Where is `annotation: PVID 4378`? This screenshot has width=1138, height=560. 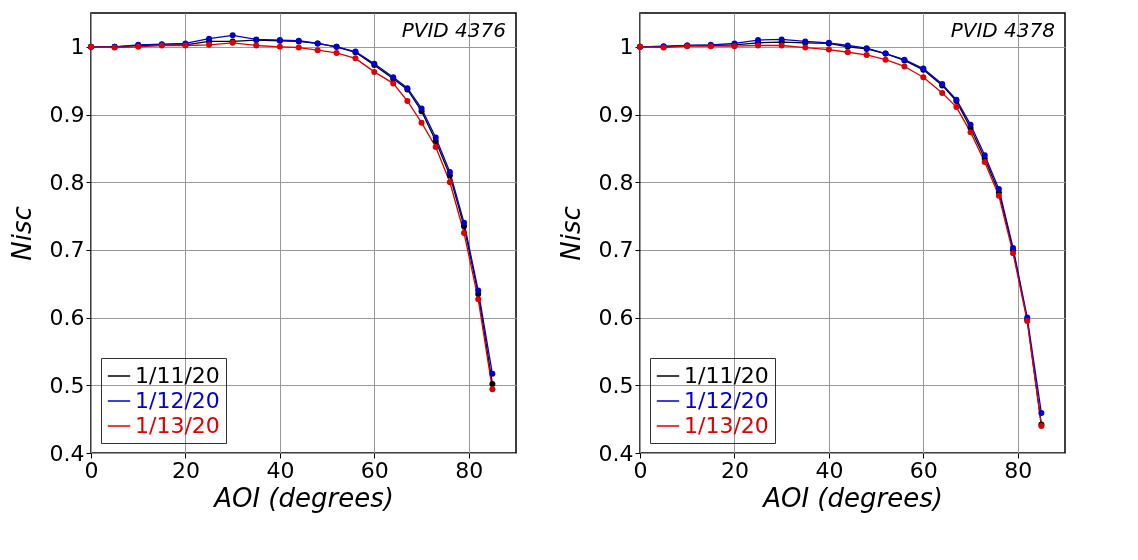 annotation: PVID 4378 is located at coordinates (1002, 30).